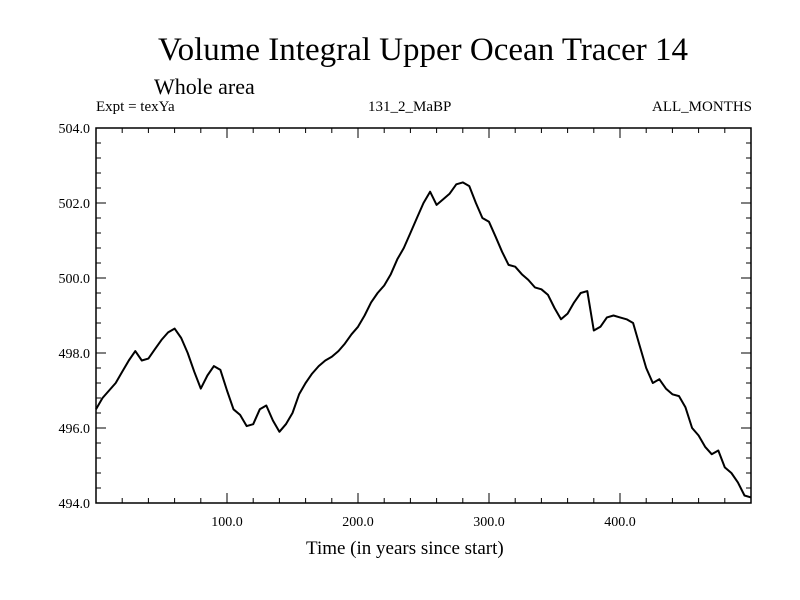  I want to click on chart-title: Volume Integral Upper Ocean Tracer 14, so click(423, 50).